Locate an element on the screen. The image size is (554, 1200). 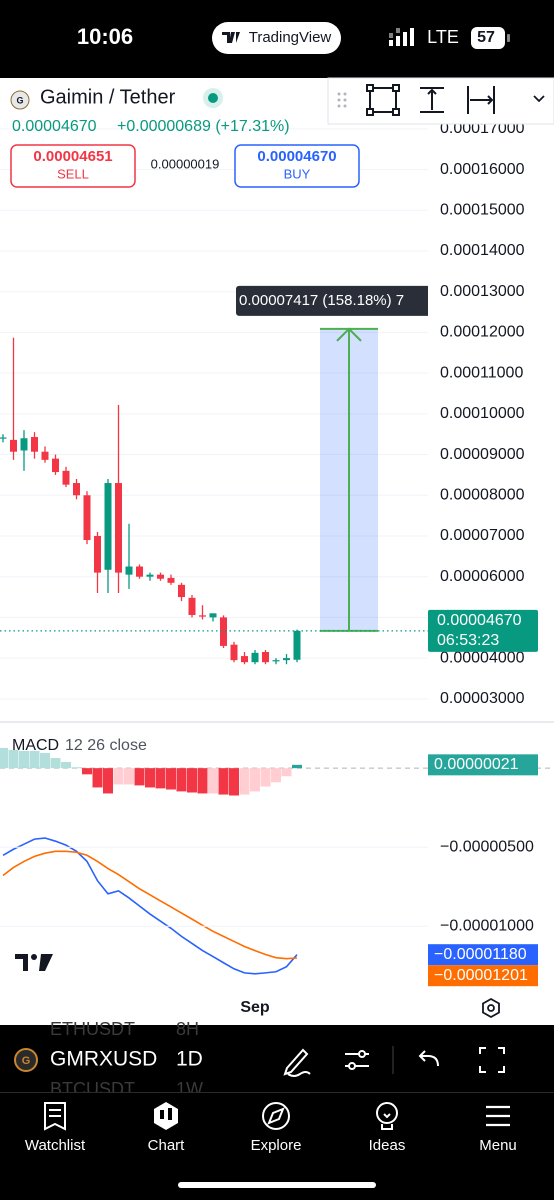
tab-label: Explore is located at coordinates (276, 1145).